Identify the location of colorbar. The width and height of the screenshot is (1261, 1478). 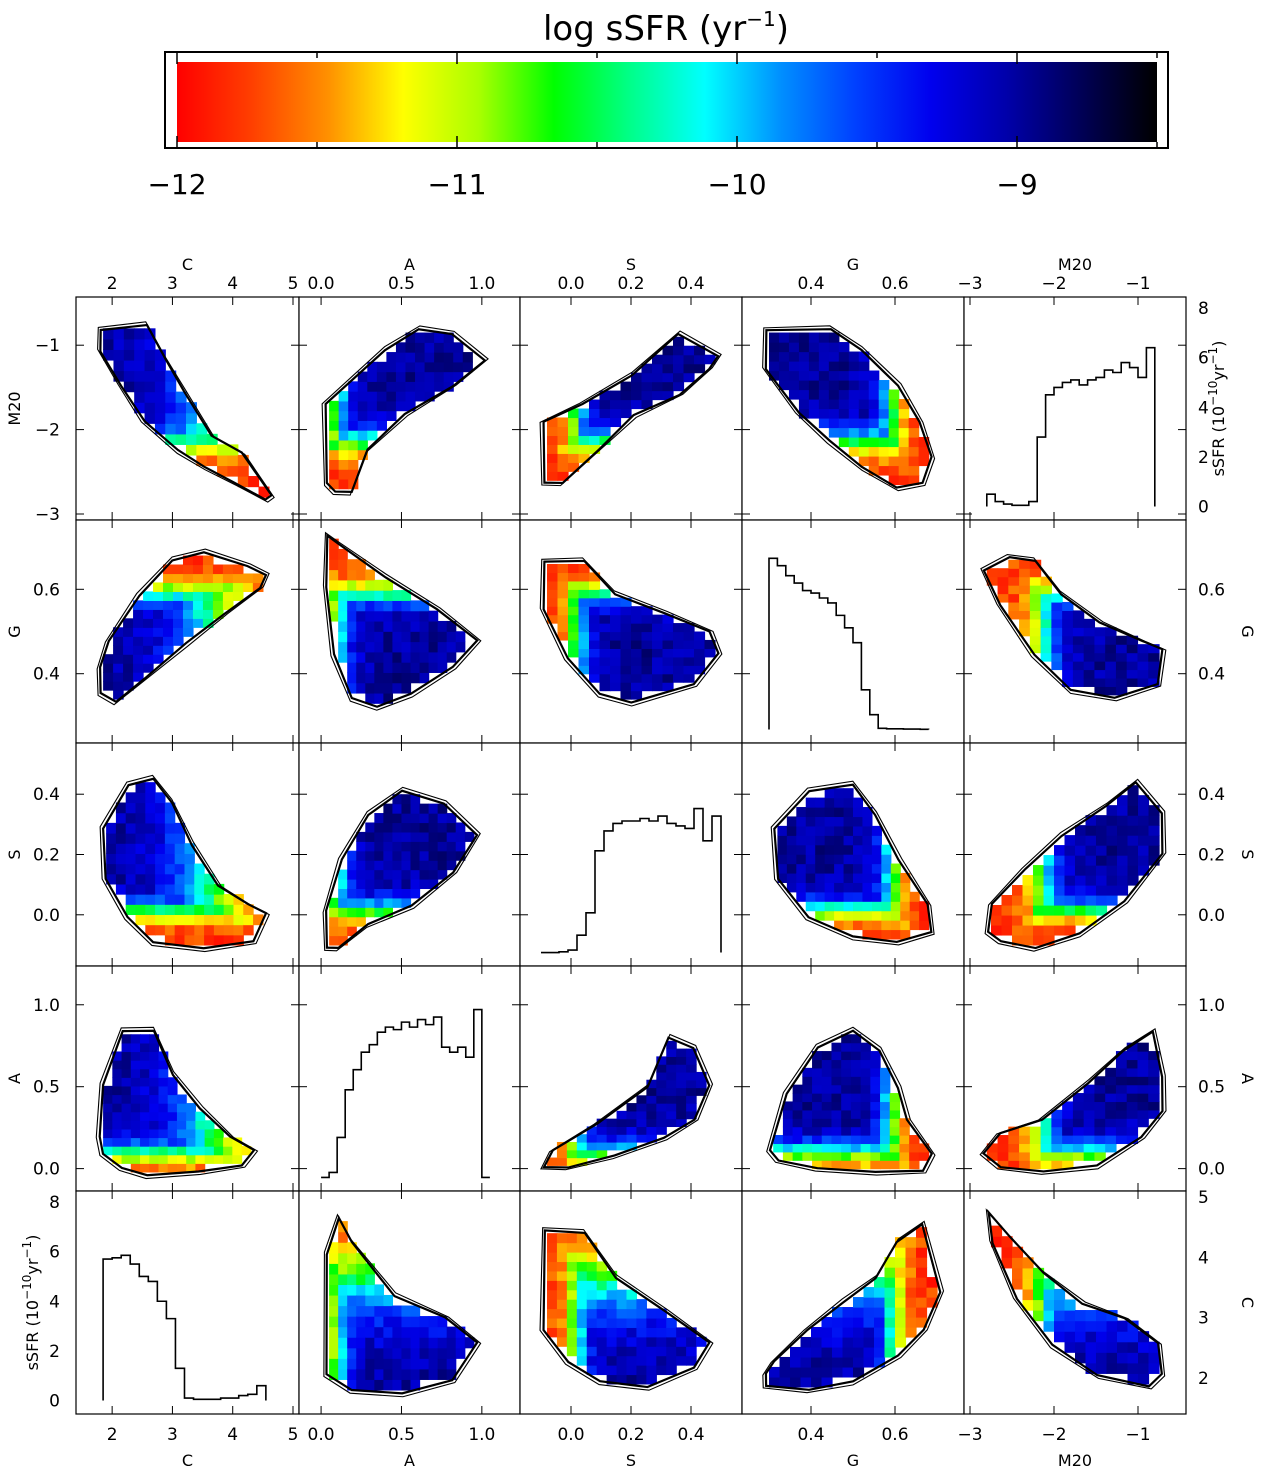
(667, 102).